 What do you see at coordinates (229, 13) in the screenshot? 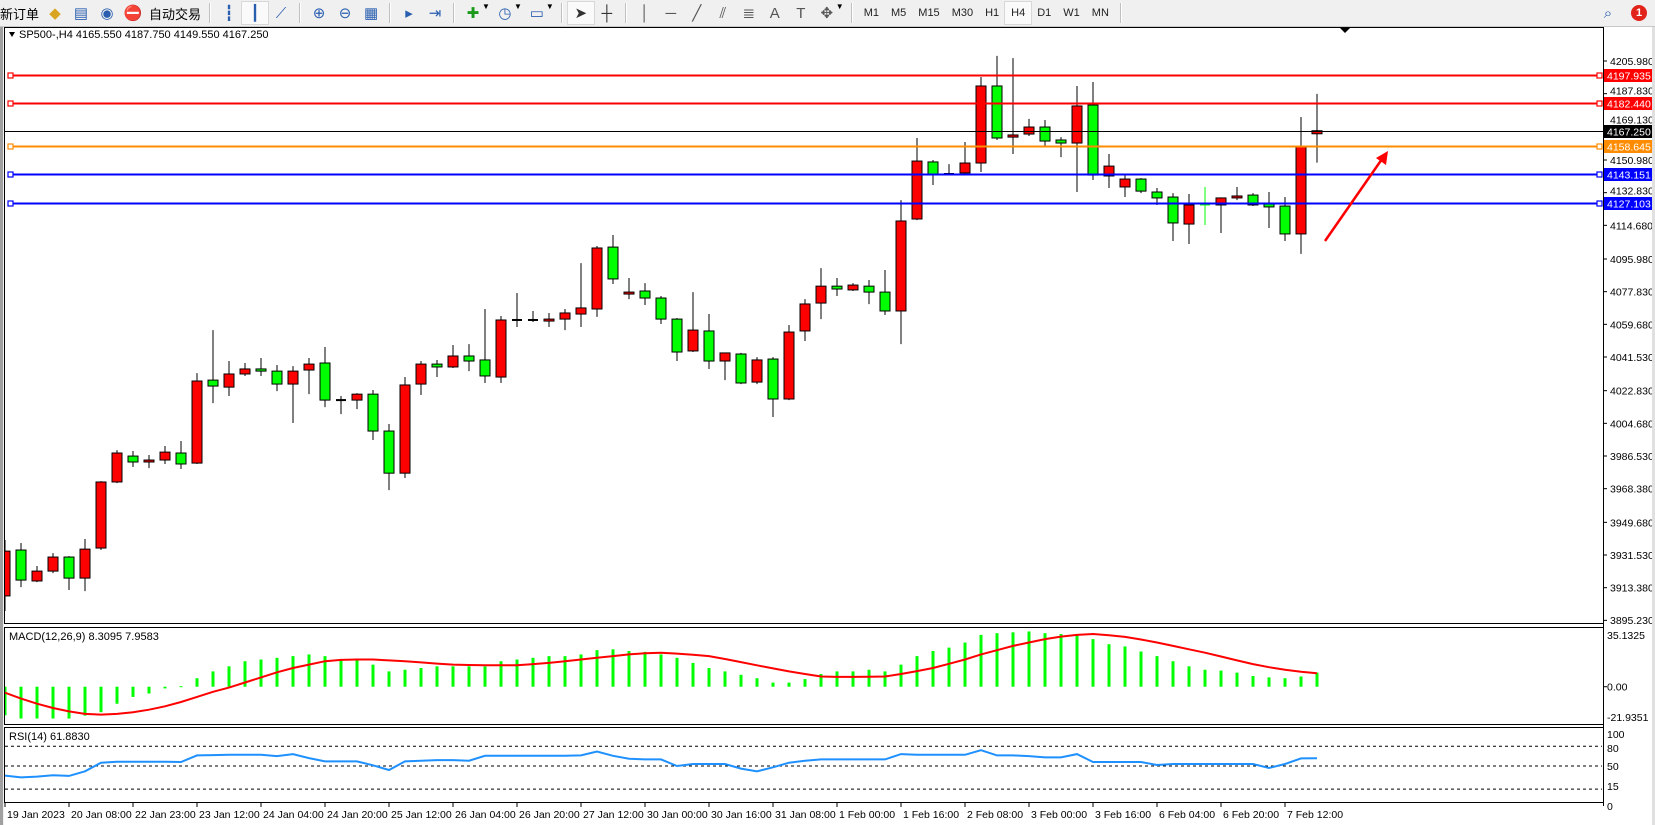
I see `bar-chart-icon: ┇` at bounding box center [229, 13].